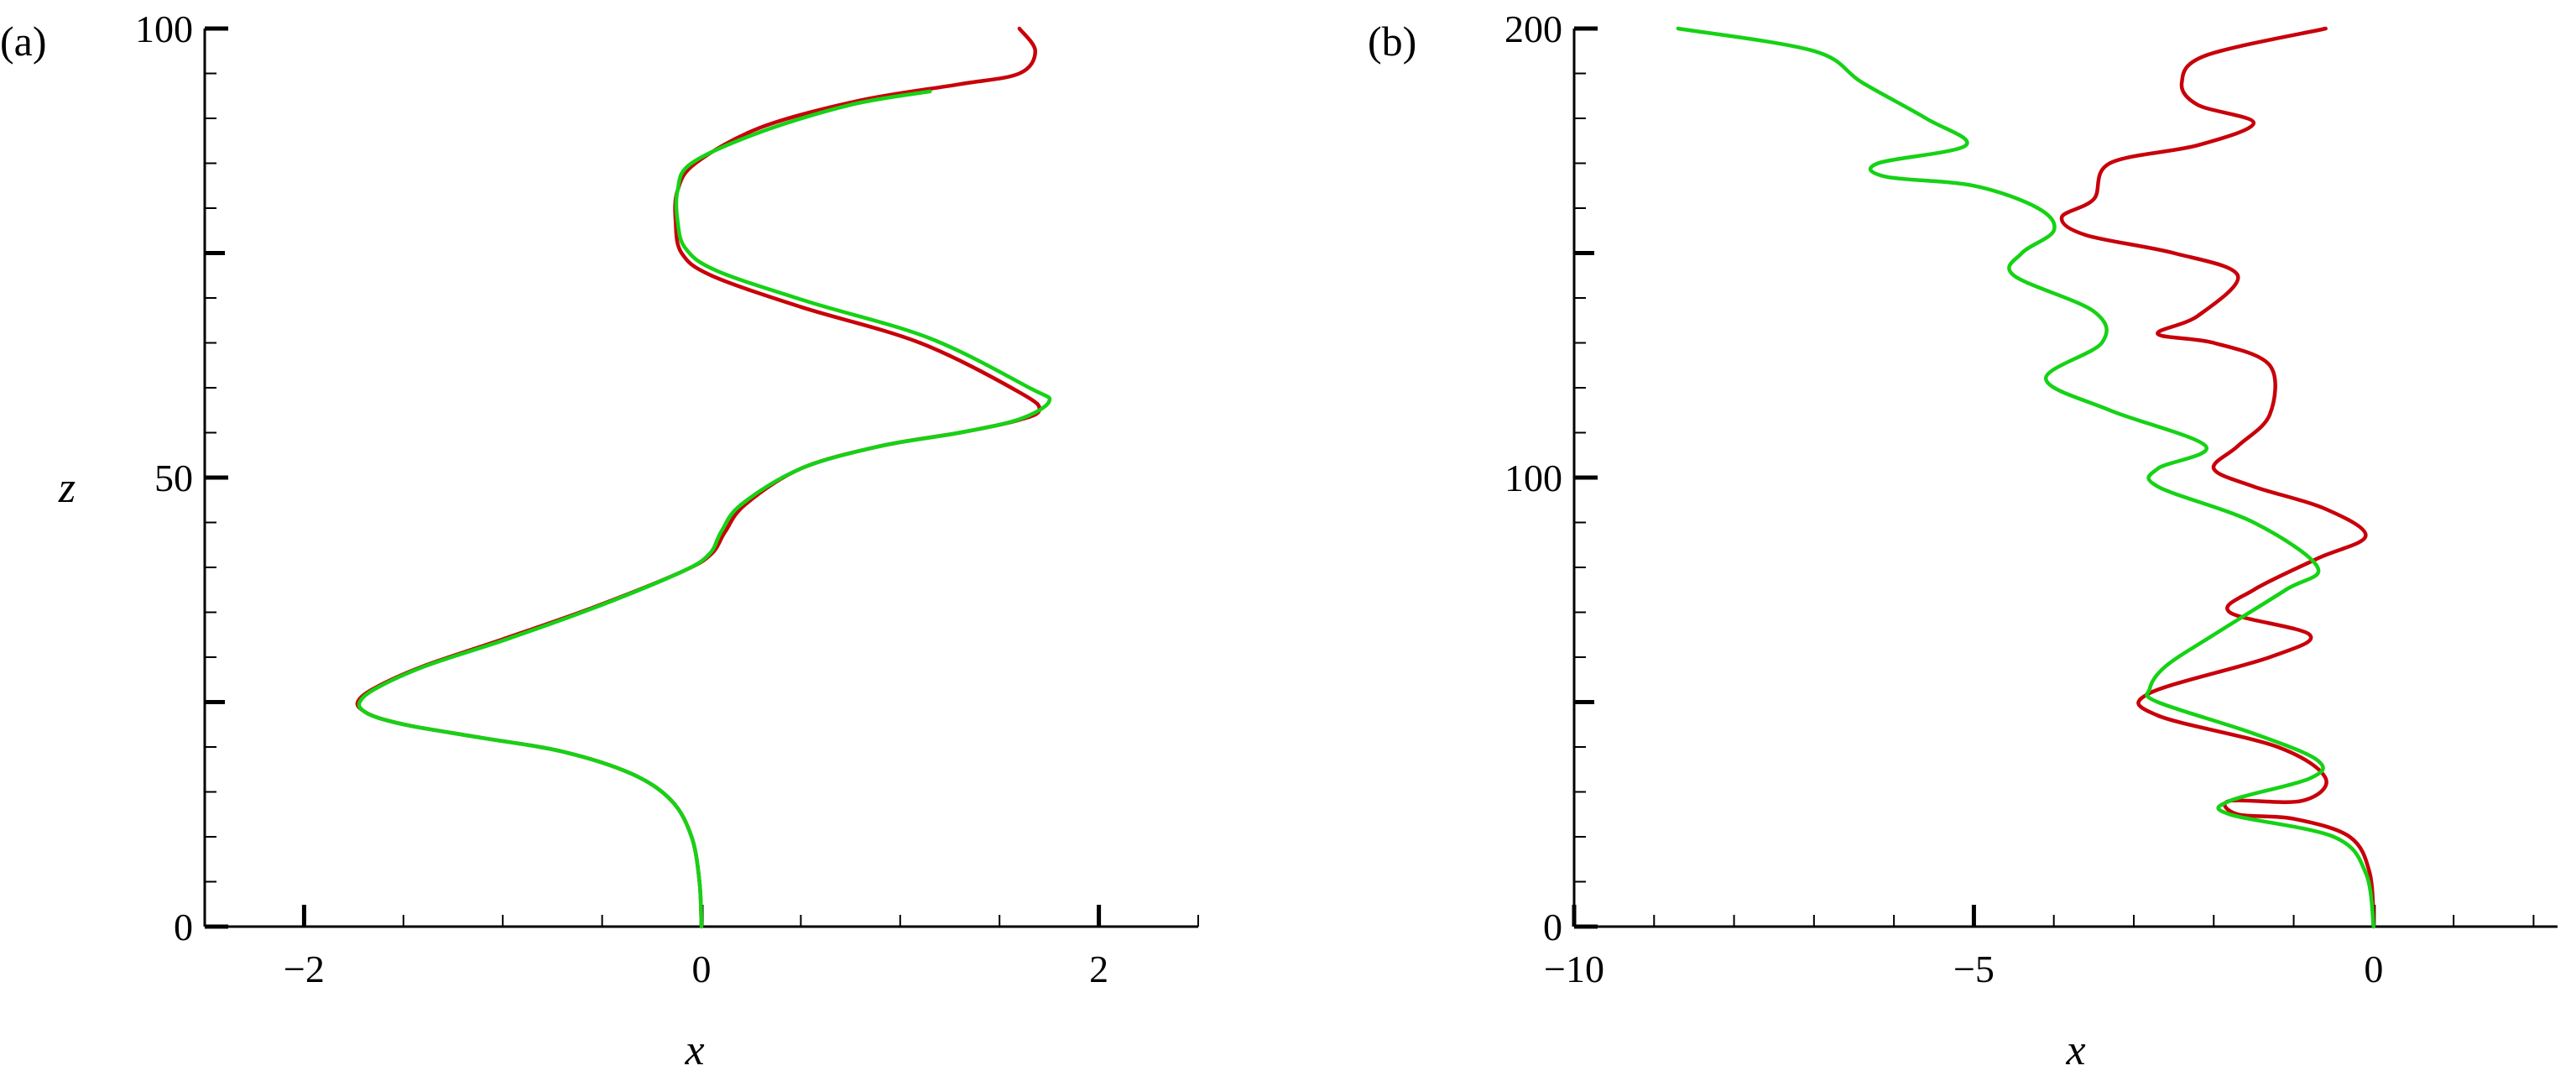 This screenshot has height=1076, width=2576. What do you see at coordinates (702, 969) in the screenshot?
I see `panel-a-x-tick-label: 0` at bounding box center [702, 969].